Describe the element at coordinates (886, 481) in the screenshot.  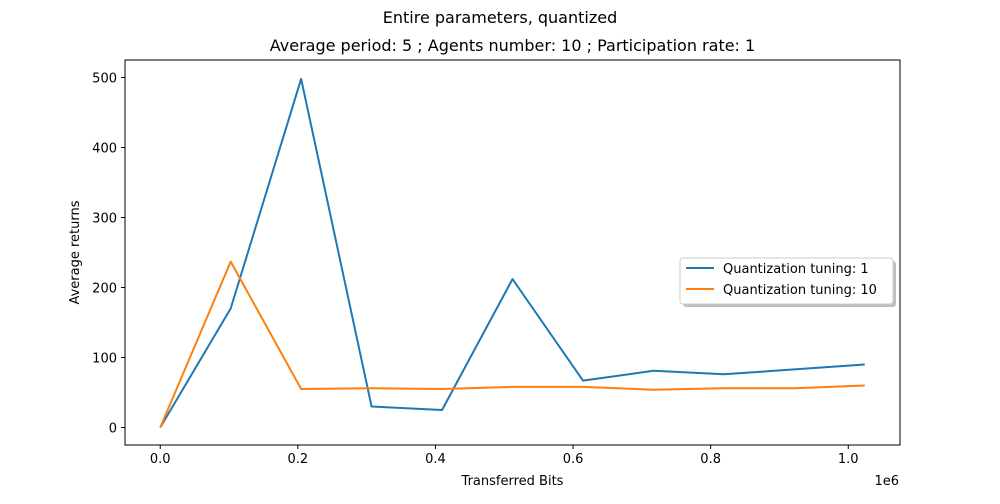
I see `x-axis-offset-label: 1e6` at that location.